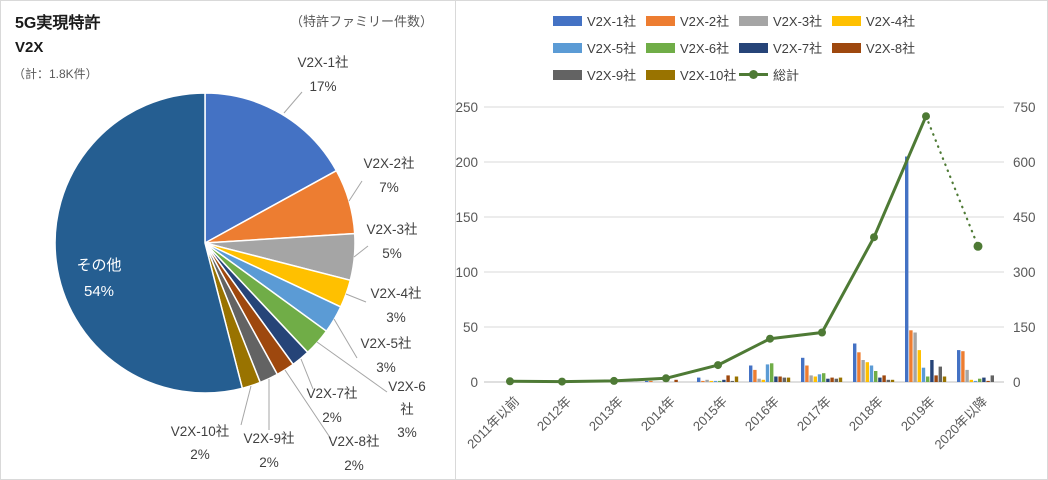  I want to click on legend-row: V2X-9社 V2X-10社 総計, so click(739, 74).